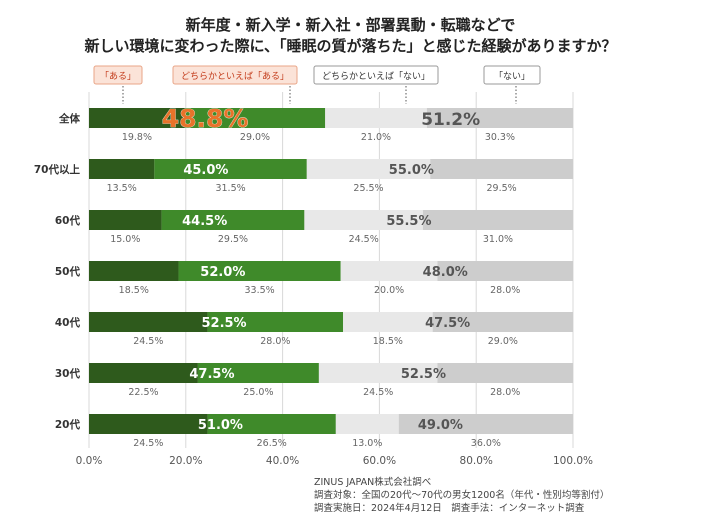 The image size is (701, 522). I want to click on total-aru-label: 48.8%, so click(205, 118).